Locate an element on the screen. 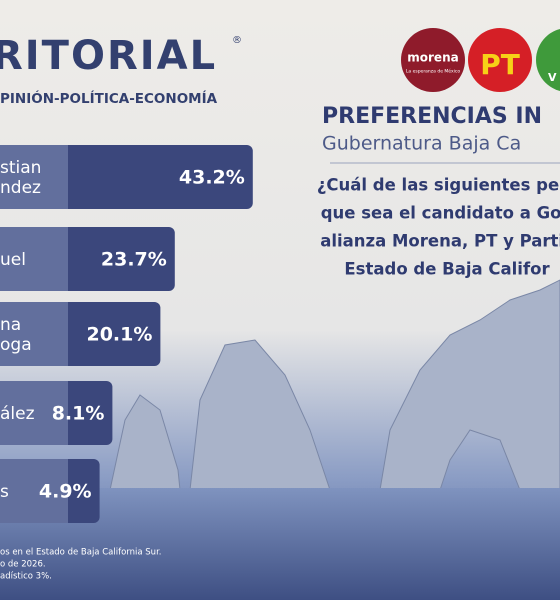 The width and height of the screenshot is (560, 600). category-label: ndez is located at coordinates (20, 188).